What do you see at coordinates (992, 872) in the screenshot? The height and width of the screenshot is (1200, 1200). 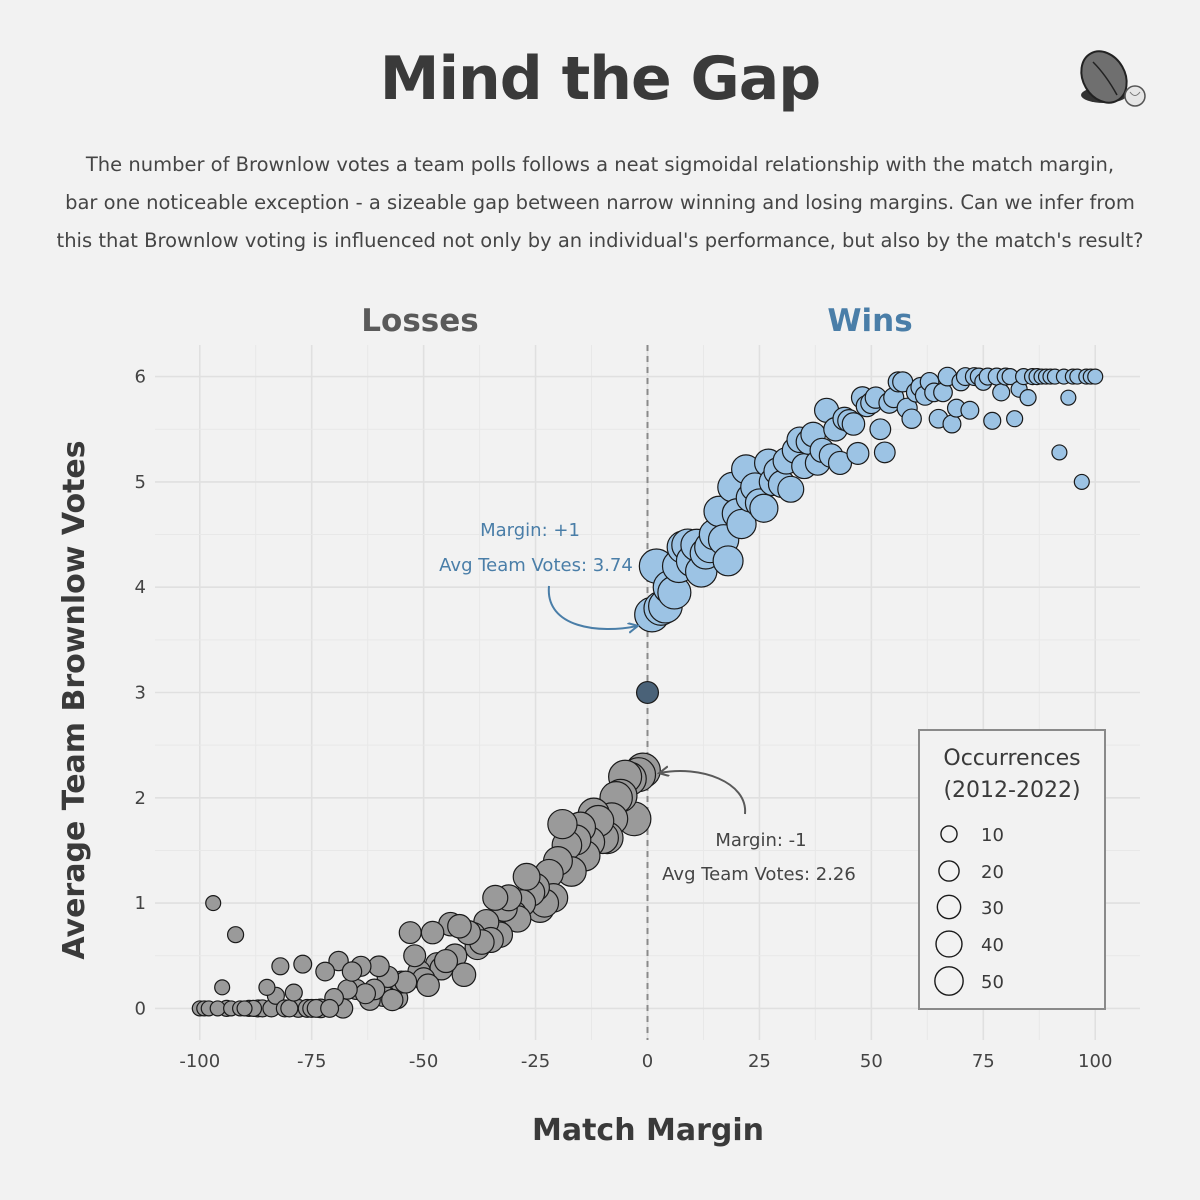 I see `legend-label: 20` at bounding box center [992, 872].